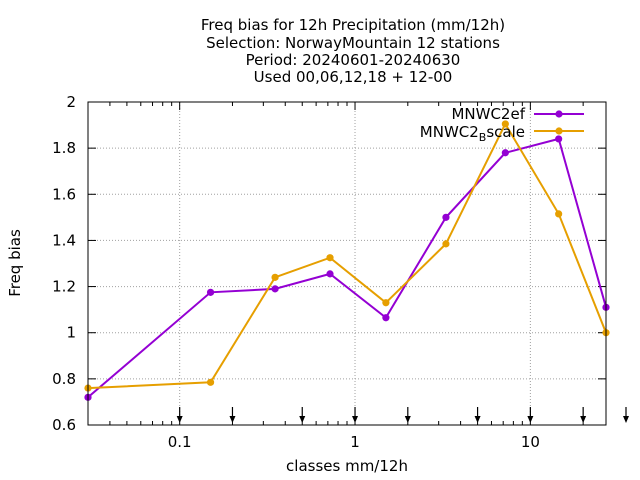 This screenshot has width=640, height=480. What do you see at coordinates (449, 132) in the screenshot?
I see `legend-label-2-main: MNWC2` at bounding box center [449, 132].